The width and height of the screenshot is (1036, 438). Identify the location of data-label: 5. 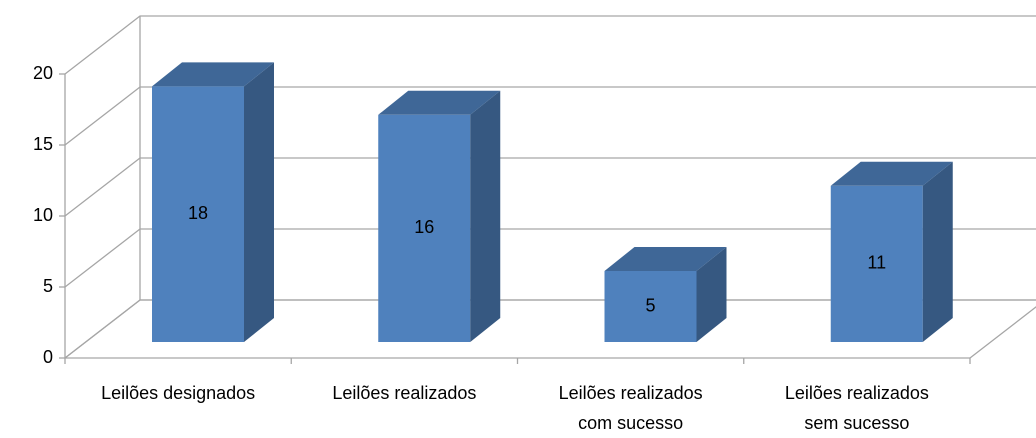
(650, 305).